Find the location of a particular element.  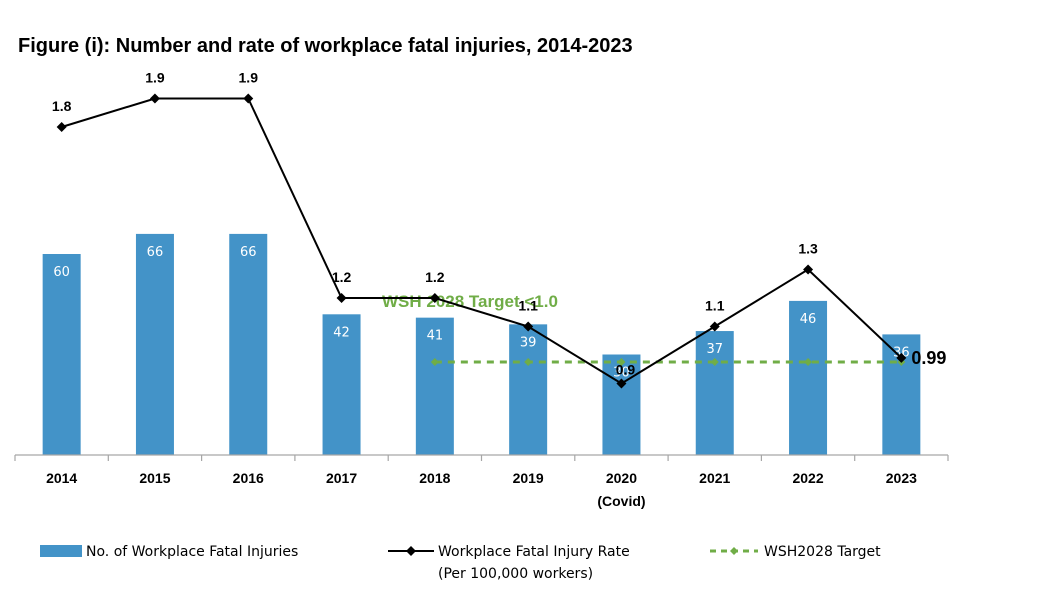

bar-label-2021: 37 is located at coordinates (714, 349).